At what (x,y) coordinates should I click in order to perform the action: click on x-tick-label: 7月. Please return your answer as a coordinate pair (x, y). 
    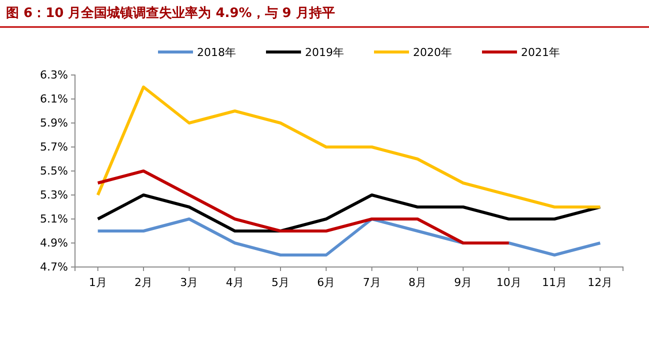
    Looking at the image, I should click on (371, 283).